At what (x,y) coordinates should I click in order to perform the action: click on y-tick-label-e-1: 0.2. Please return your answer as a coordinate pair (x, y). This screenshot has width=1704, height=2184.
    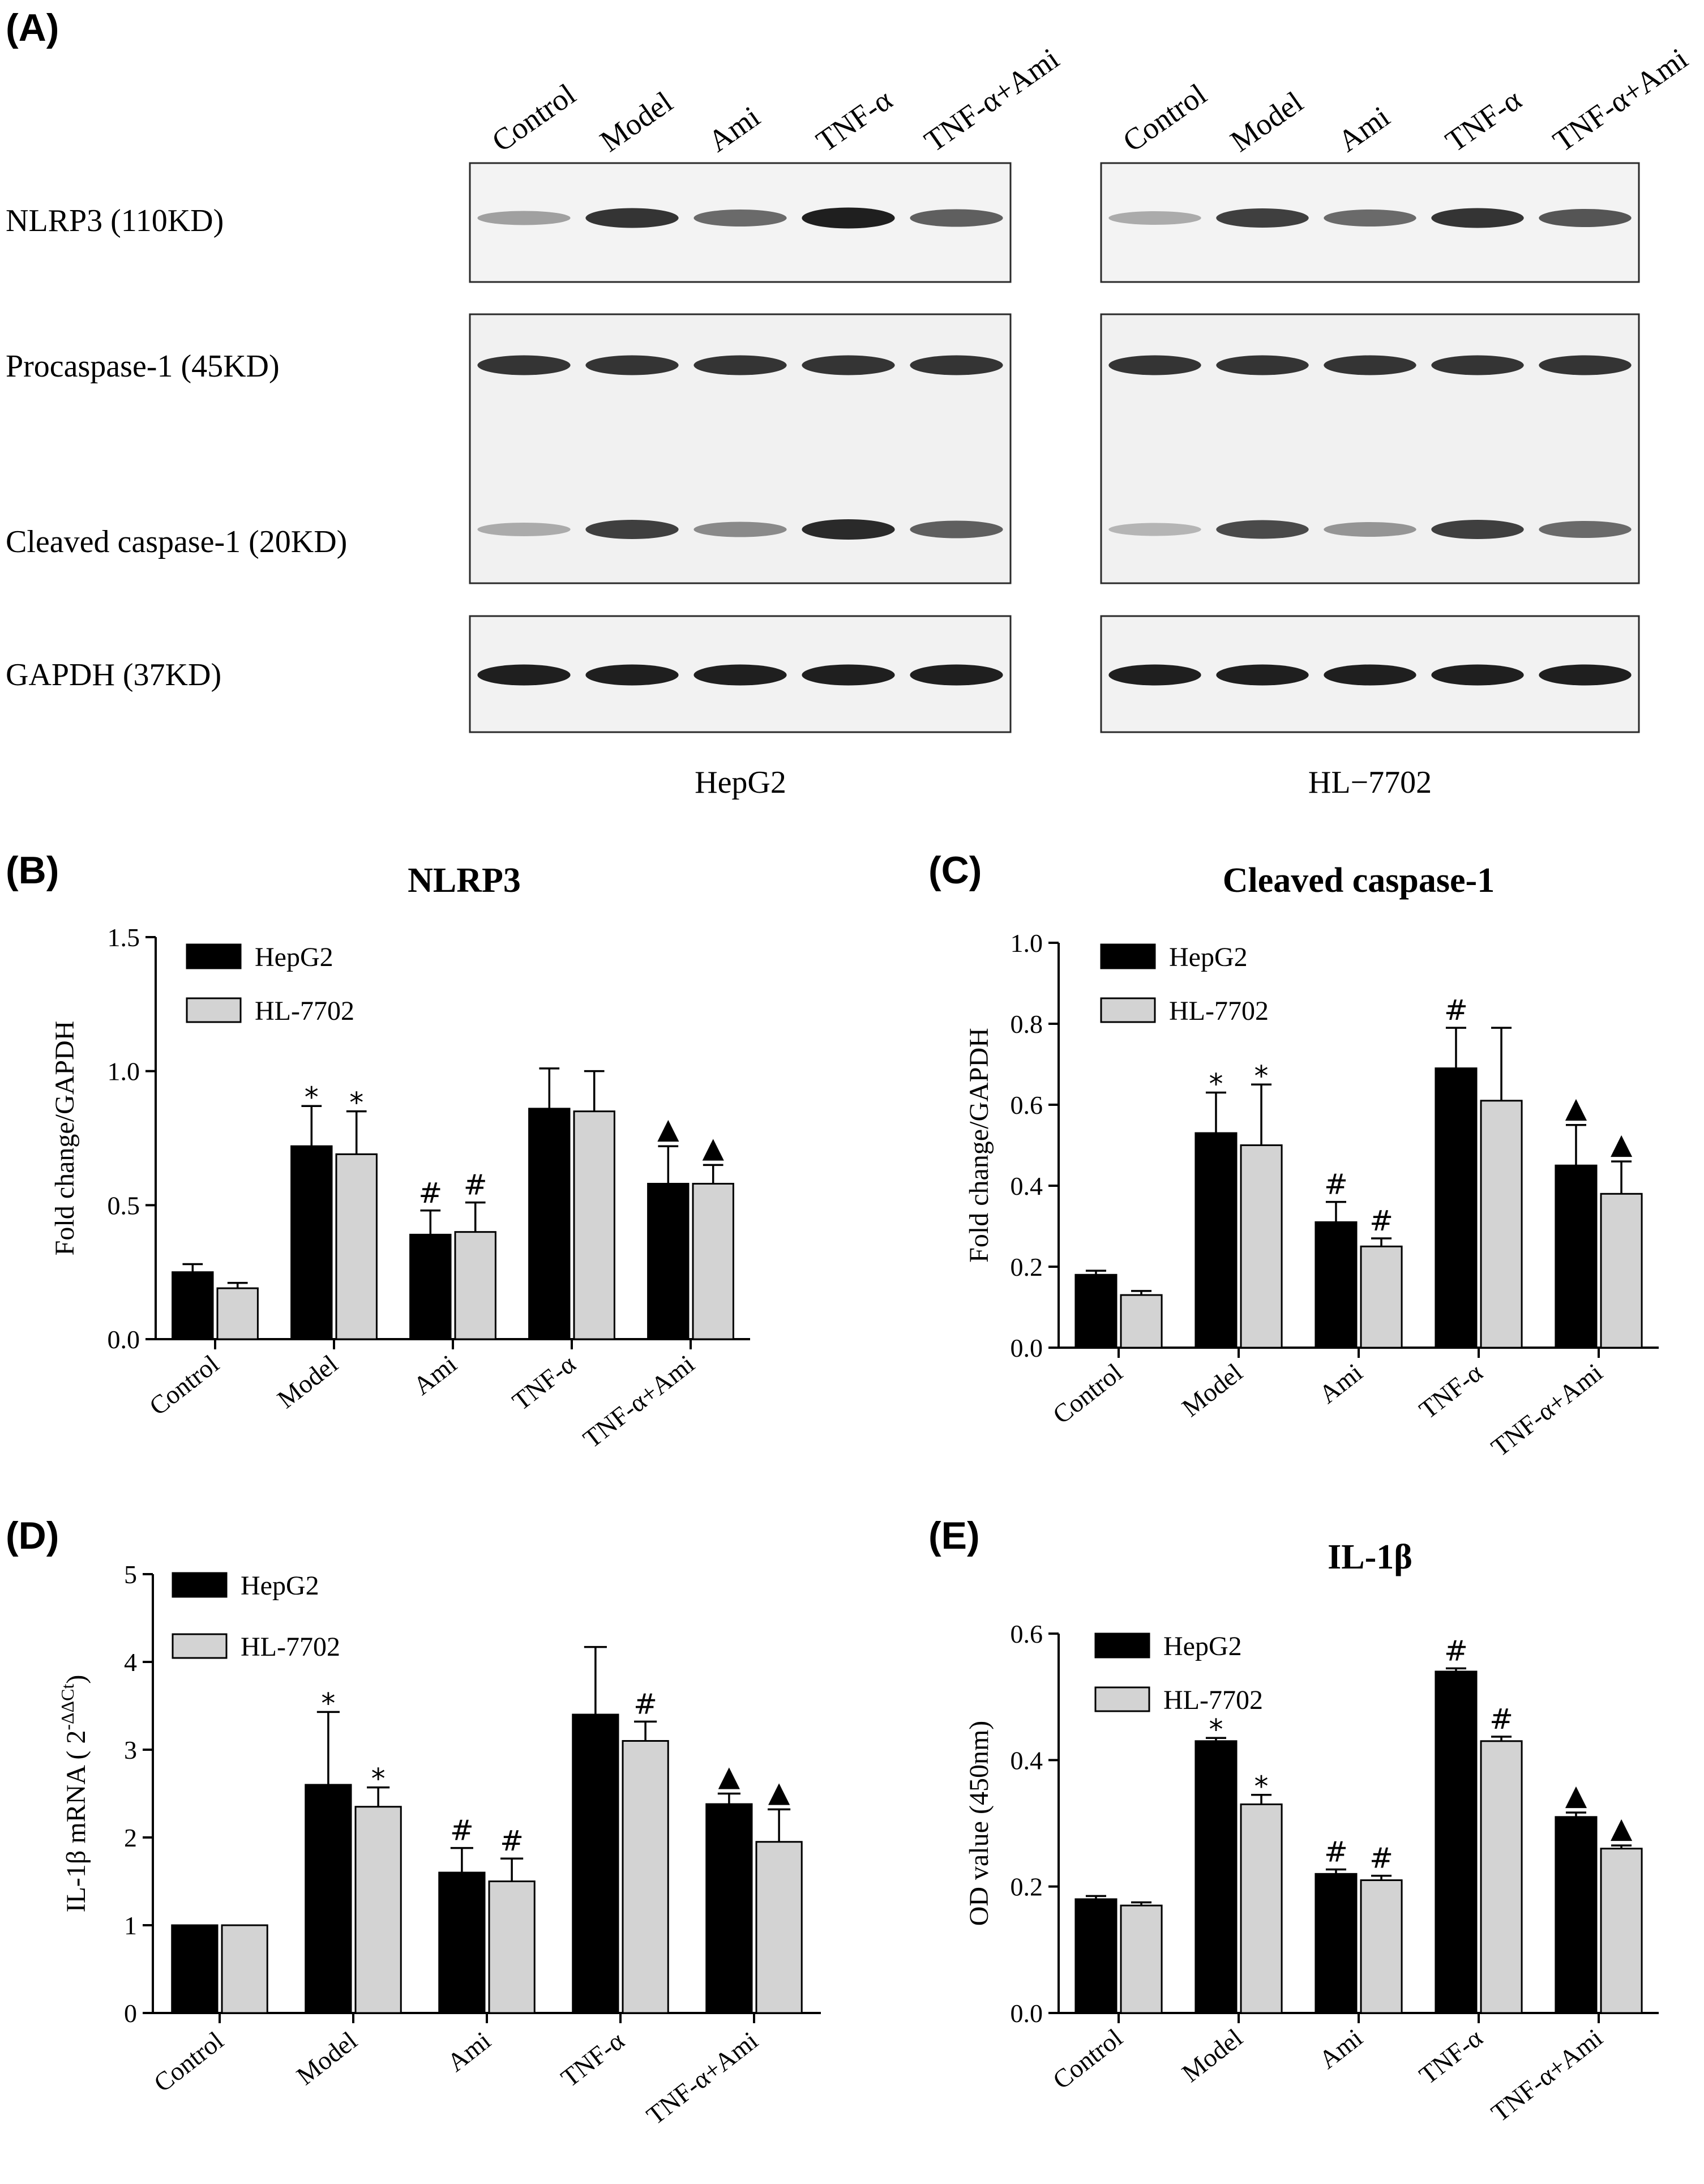
    Looking at the image, I should click on (1027, 1887).